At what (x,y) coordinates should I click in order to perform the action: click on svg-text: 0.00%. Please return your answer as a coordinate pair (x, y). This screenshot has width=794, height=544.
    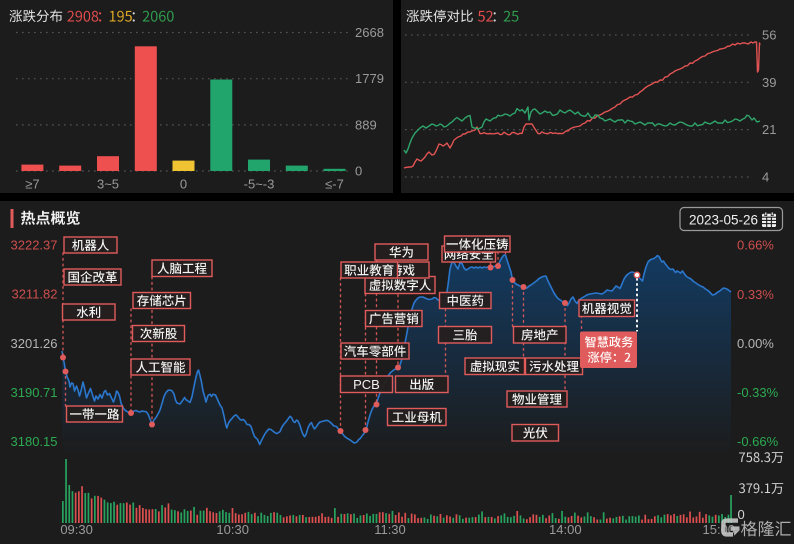
    Looking at the image, I should click on (755, 343).